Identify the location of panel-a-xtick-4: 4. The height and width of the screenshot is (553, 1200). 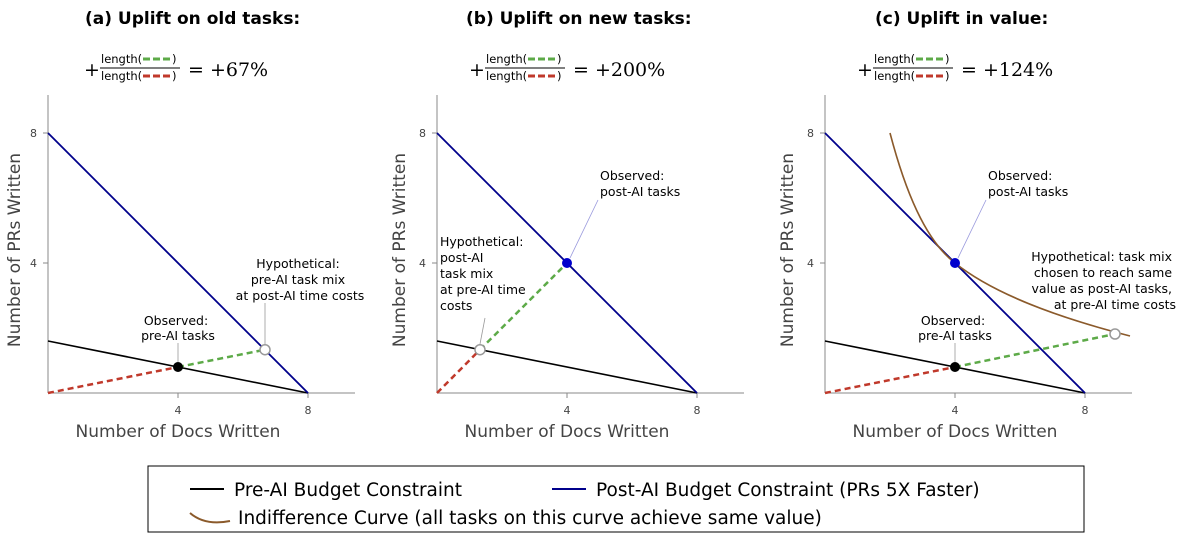
(178, 410).